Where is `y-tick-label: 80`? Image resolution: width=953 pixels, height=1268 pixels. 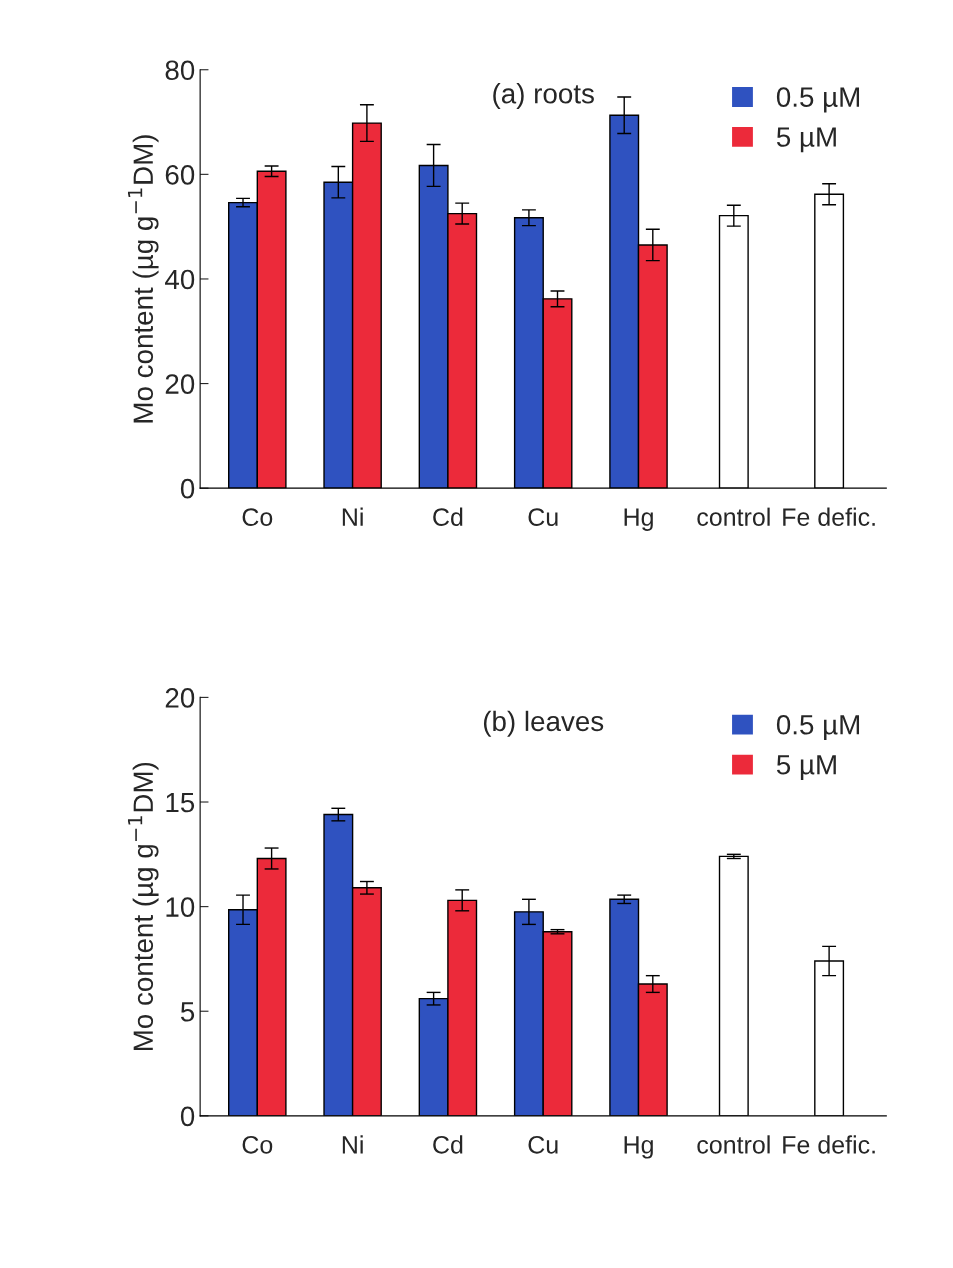
y-tick-label: 80 is located at coordinates (180, 70).